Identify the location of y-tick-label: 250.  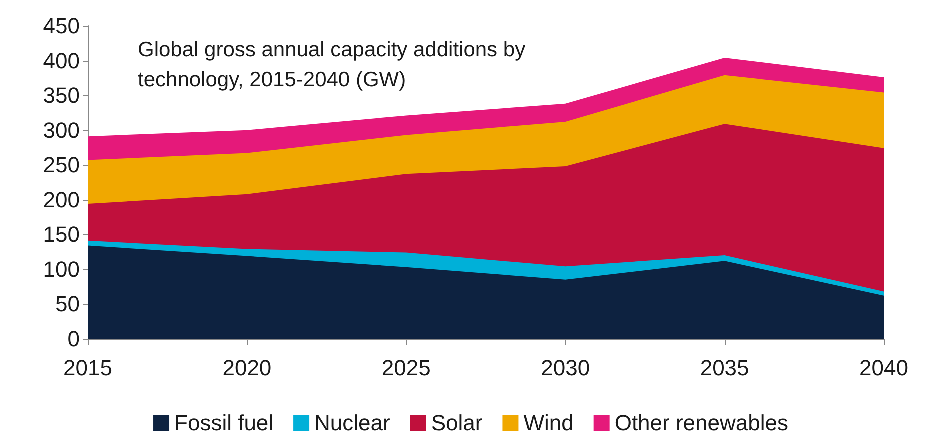
(61, 165).